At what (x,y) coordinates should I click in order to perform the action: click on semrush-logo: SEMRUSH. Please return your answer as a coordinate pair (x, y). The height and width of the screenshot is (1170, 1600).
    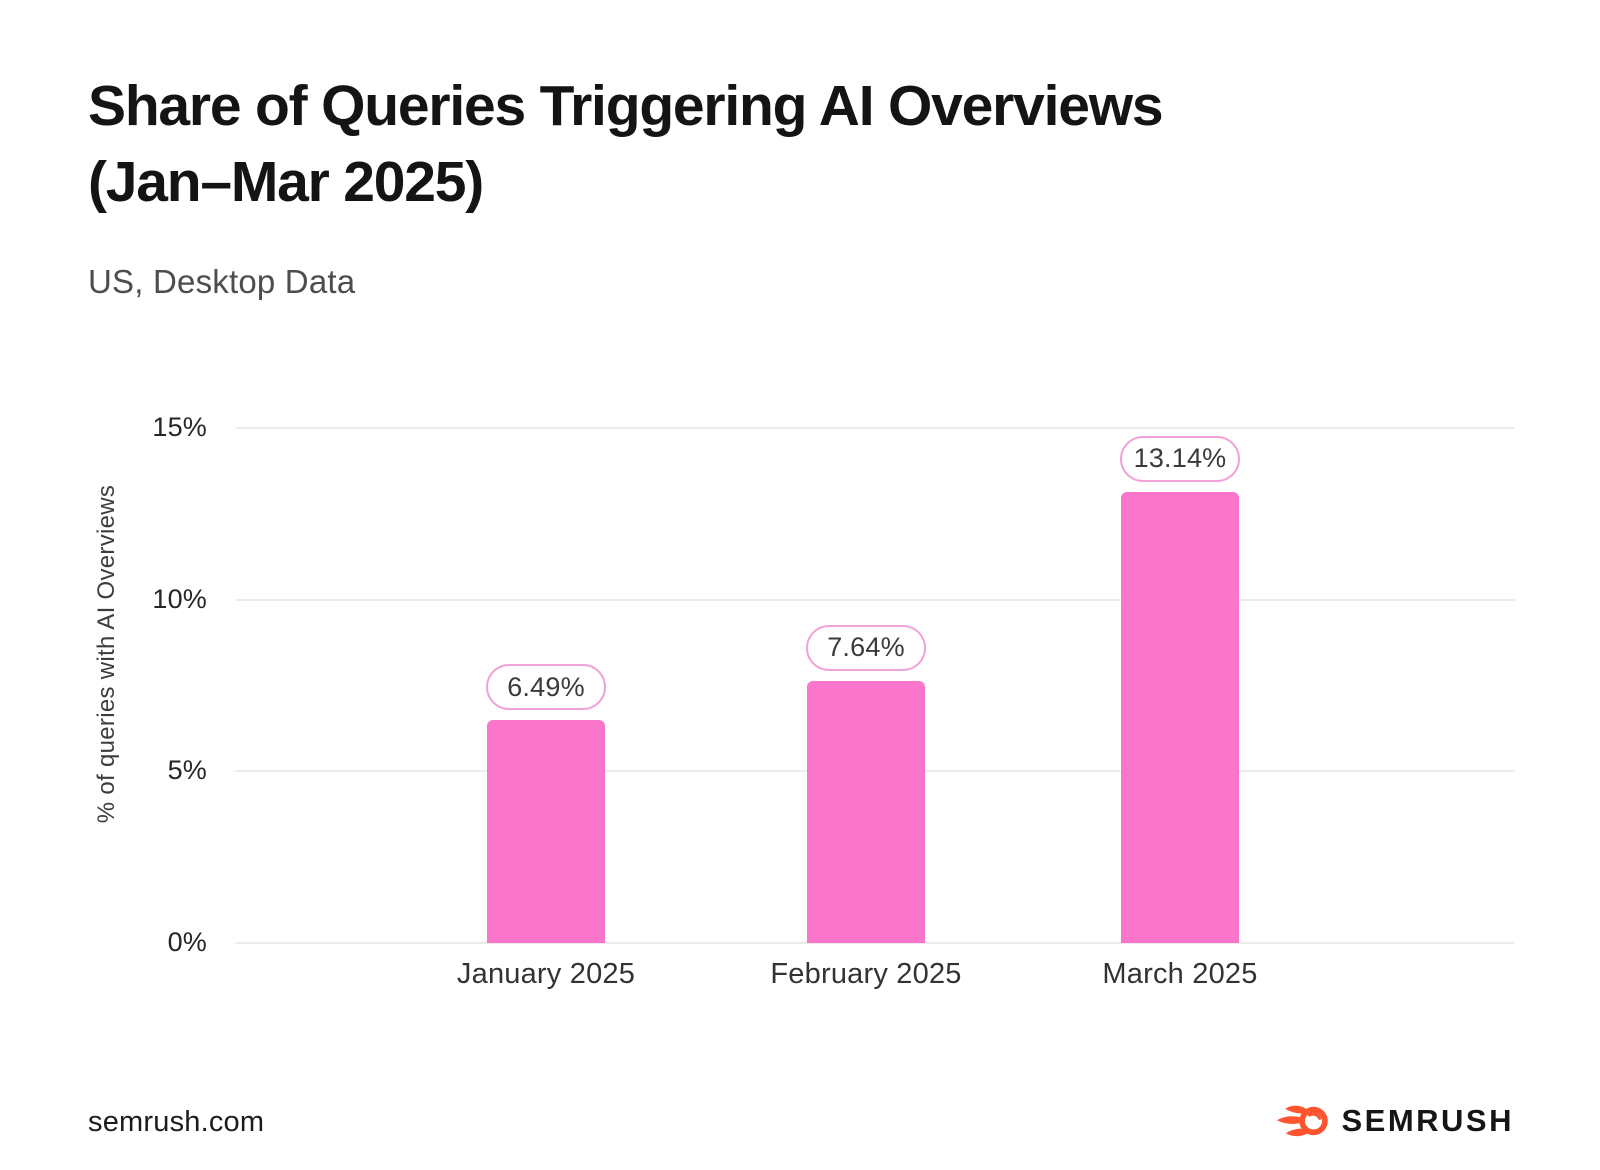
    Looking at the image, I should click on (1395, 1121).